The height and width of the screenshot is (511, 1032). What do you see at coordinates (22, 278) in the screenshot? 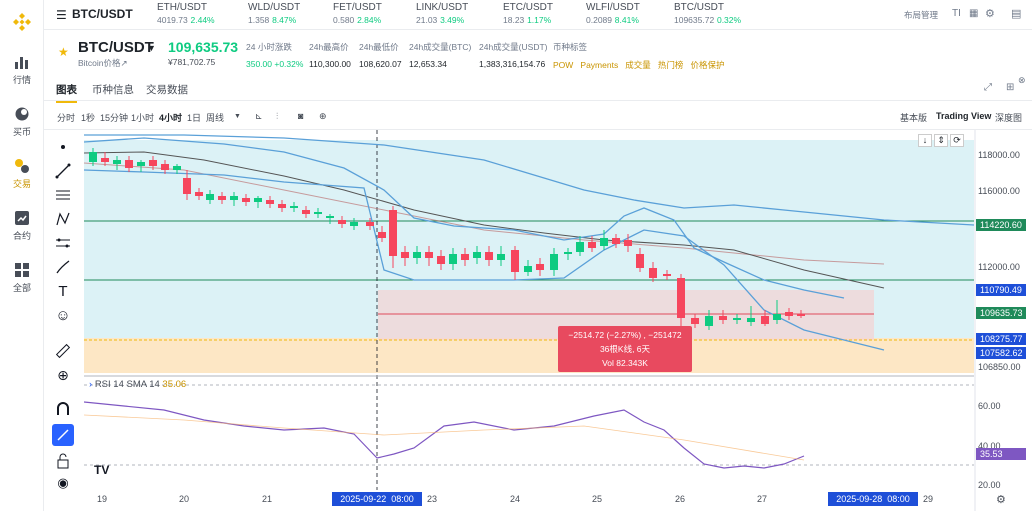
I see `sidebar-item-all: 全部` at bounding box center [22, 278].